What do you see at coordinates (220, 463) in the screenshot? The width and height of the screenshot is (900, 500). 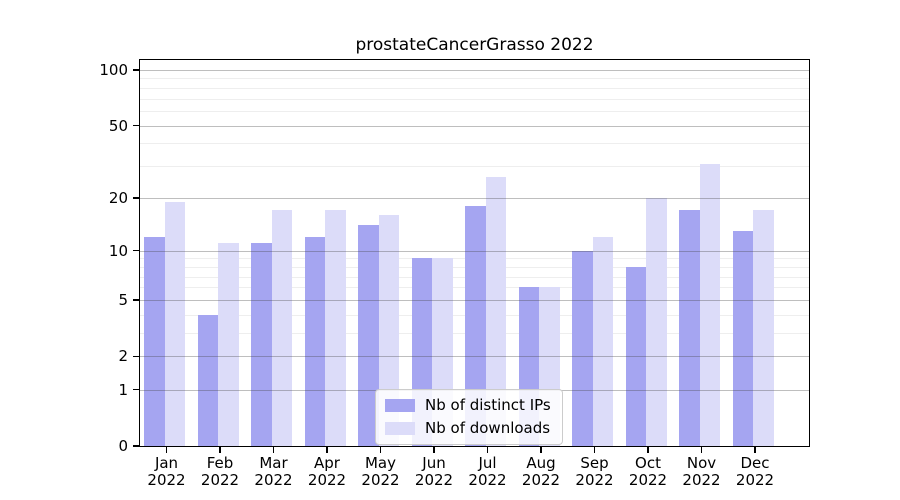 I see `x-tick-month: Feb` at bounding box center [220, 463].